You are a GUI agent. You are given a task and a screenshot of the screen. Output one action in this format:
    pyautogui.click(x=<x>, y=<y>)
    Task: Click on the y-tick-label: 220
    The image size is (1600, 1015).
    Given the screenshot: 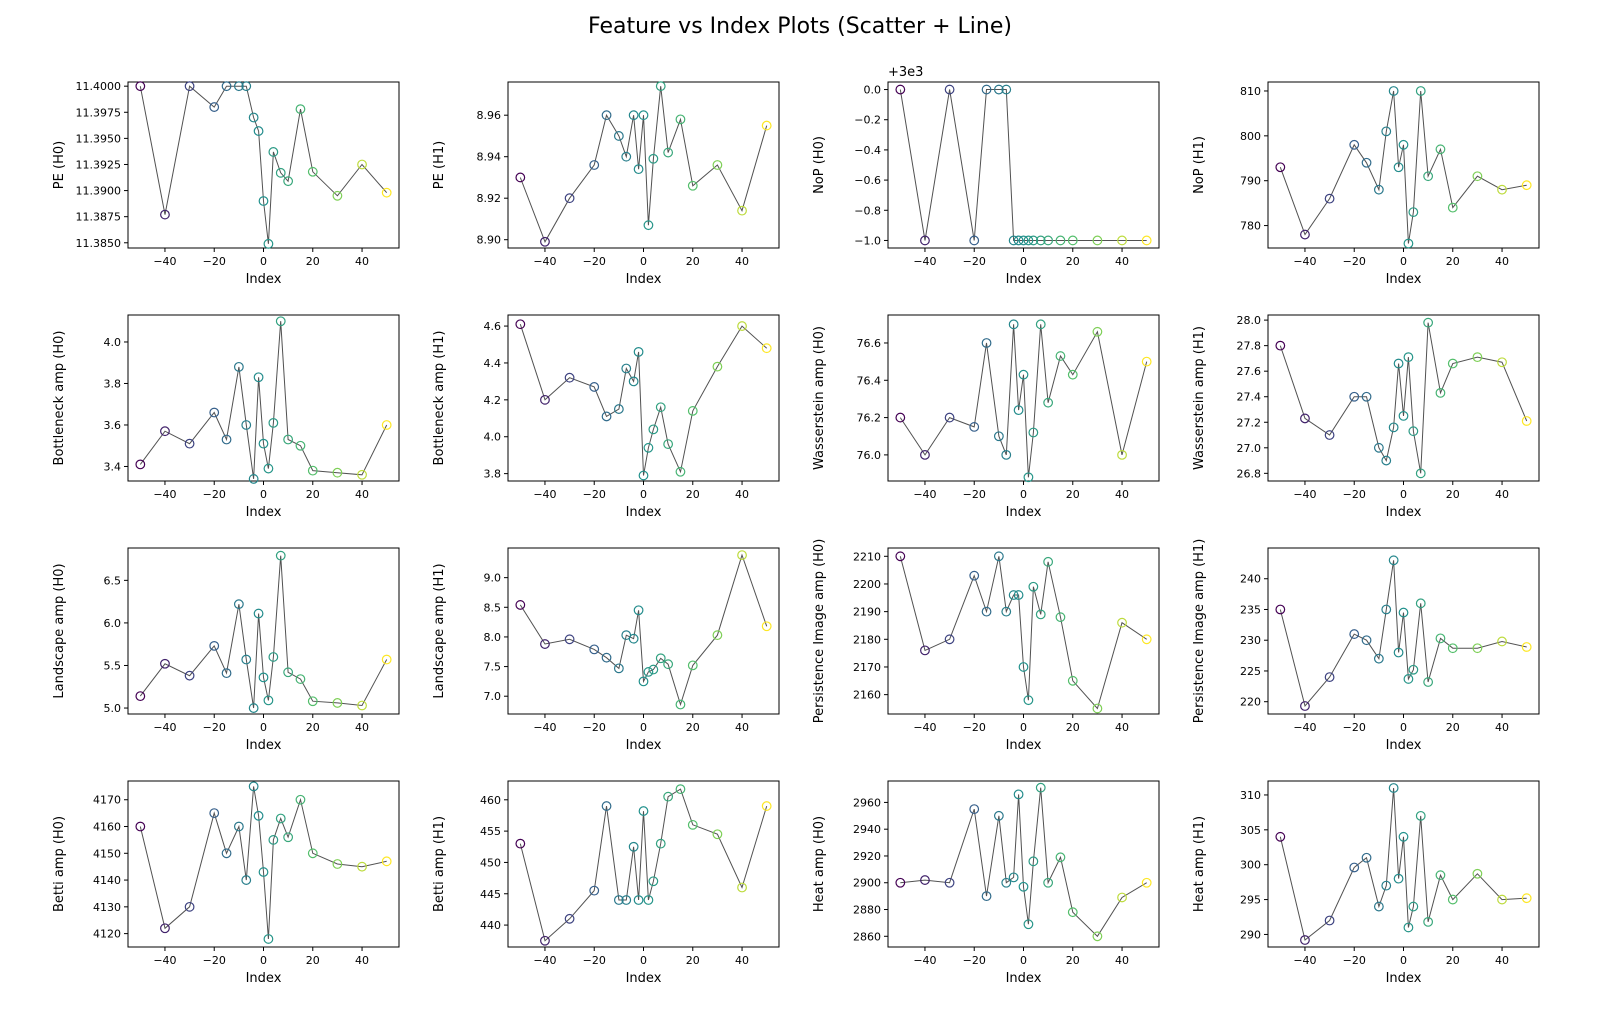 What is the action you would take?
    pyautogui.click(x=1250, y=702)
    